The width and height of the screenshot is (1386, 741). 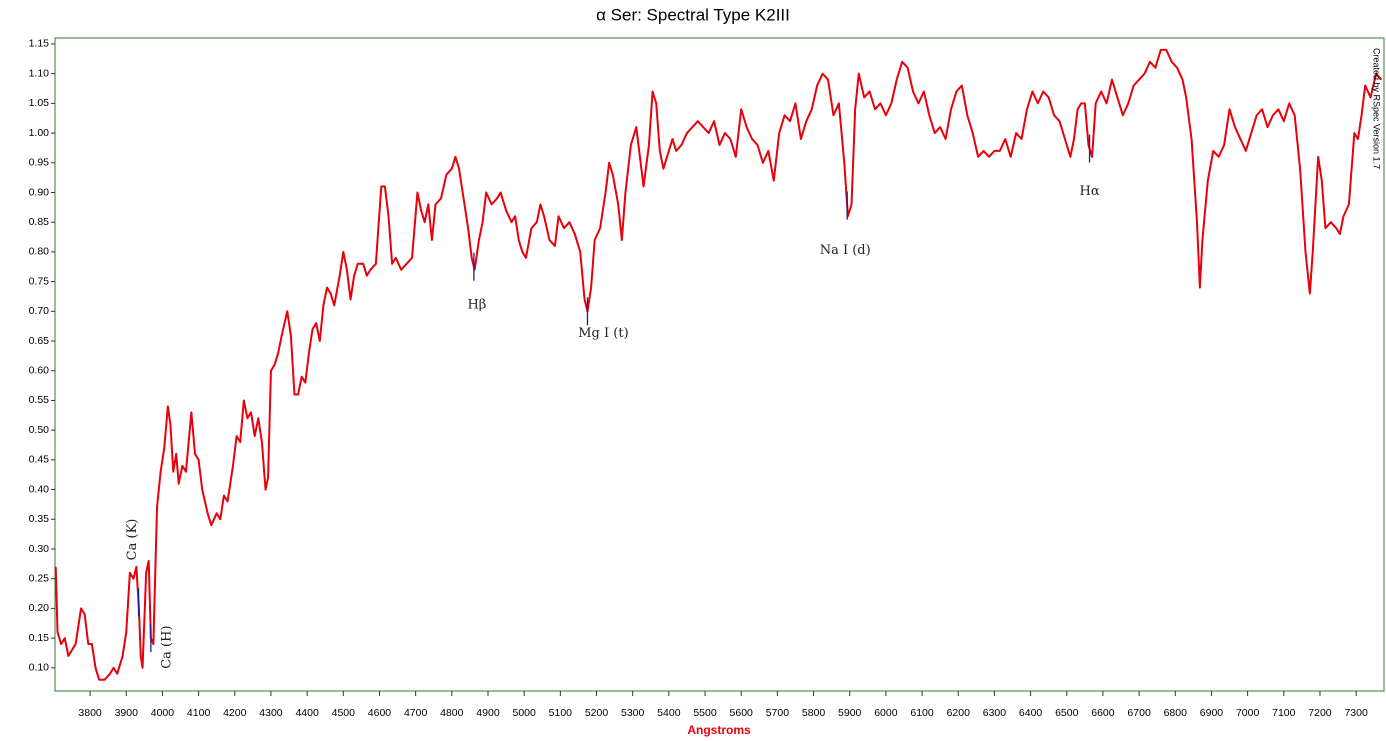 I want to click on x-tick-label: 5500, so click(x=705, y=713).